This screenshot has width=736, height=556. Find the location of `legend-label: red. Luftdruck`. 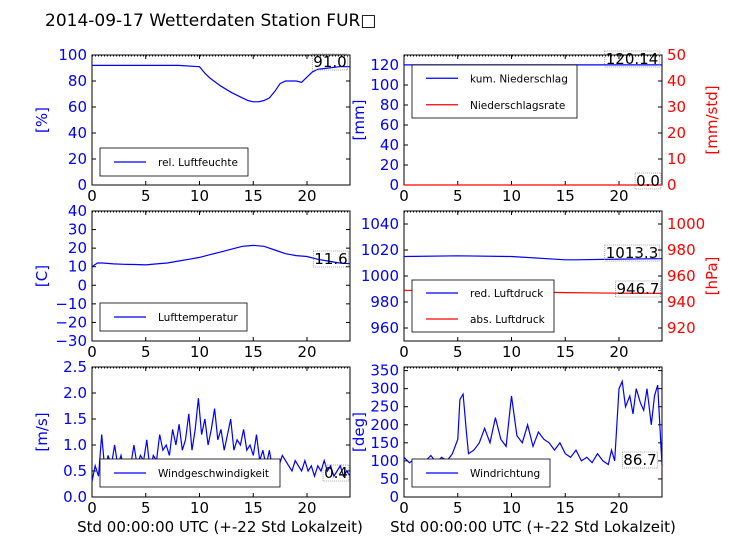

legend-label: red. Luftdruck is located at coordinates (507, 294).